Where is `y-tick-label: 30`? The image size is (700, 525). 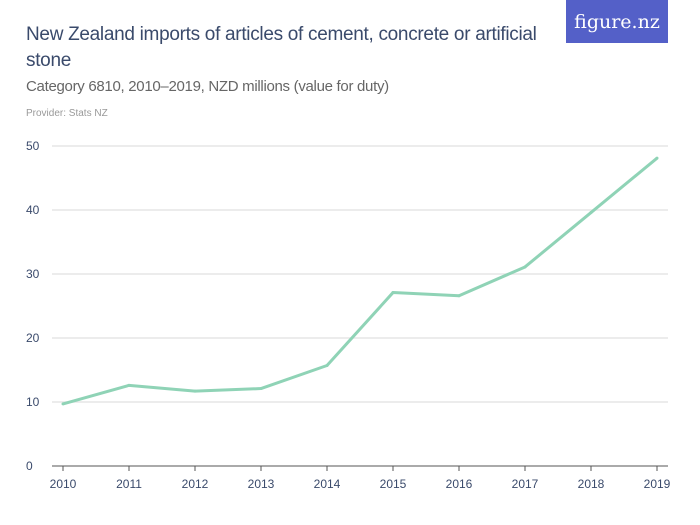
y-tick-label: 30 is located at coordinates (33, 274).